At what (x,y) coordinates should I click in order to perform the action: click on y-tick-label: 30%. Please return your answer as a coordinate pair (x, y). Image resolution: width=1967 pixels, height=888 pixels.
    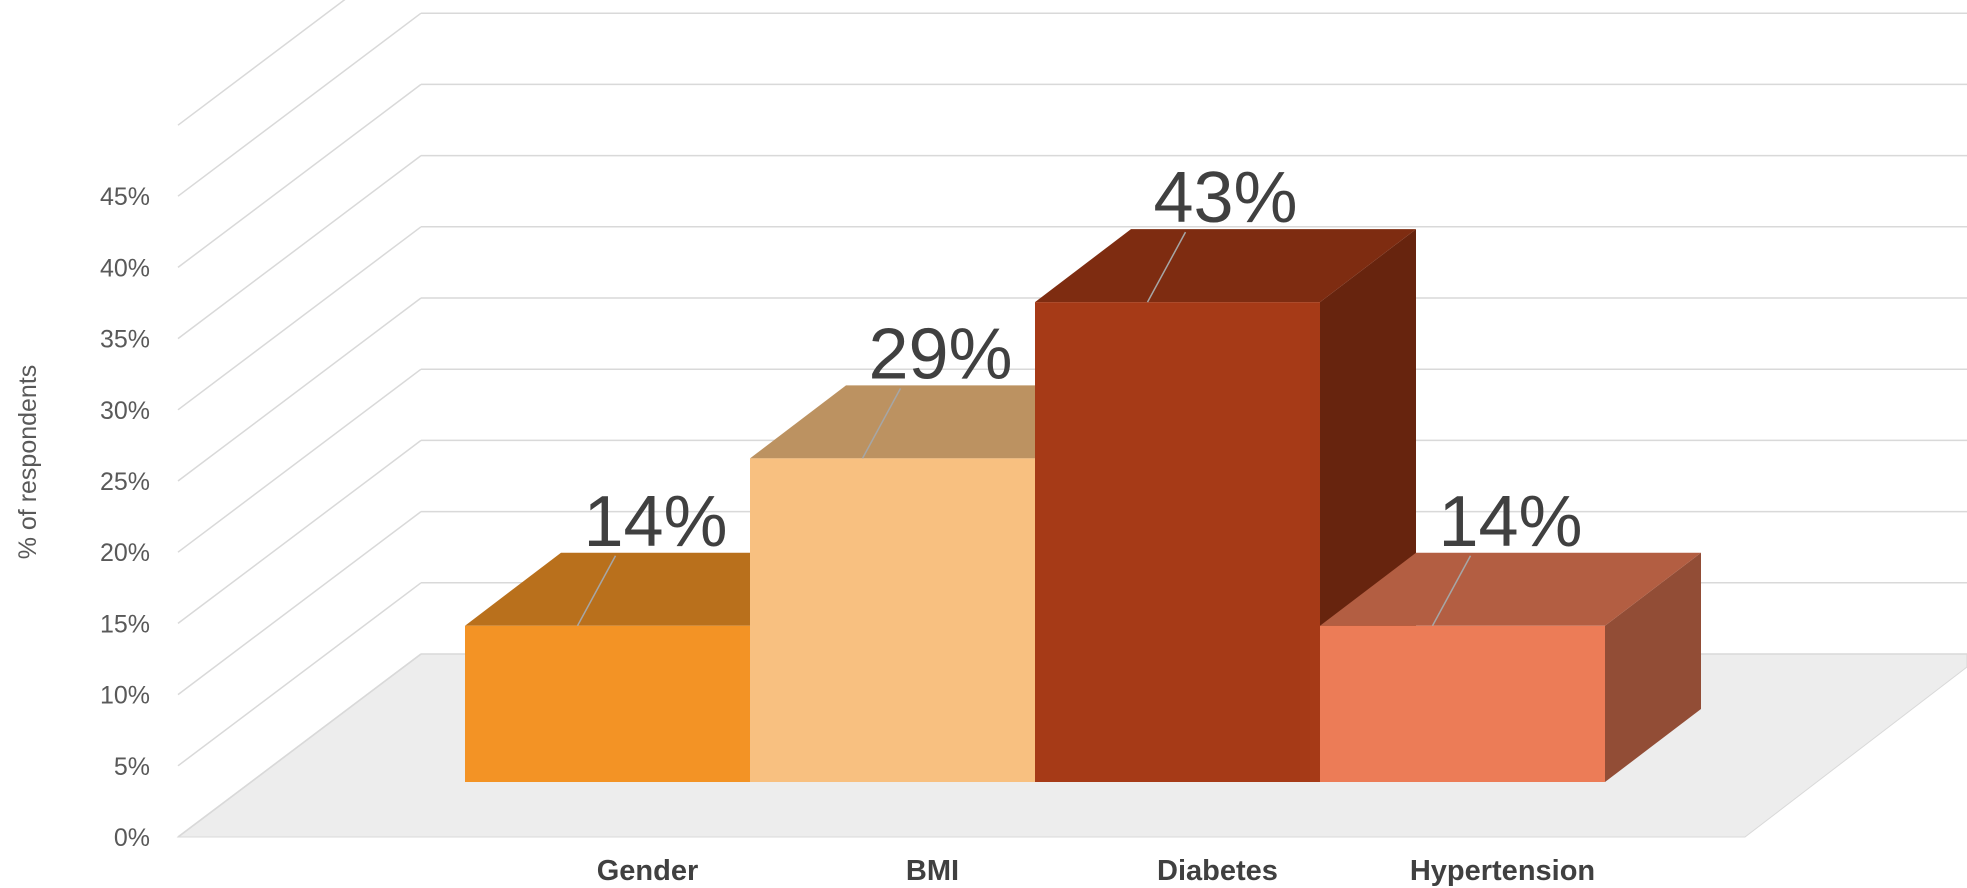
    Looking at the image, I should click on (125, 411).